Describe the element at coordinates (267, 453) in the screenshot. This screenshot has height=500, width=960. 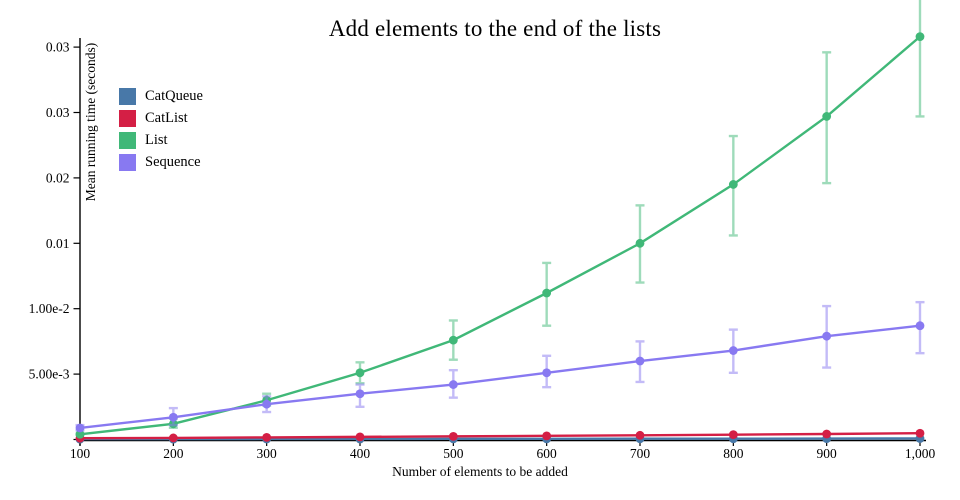
I see `x-tick-label: 300` at that location.